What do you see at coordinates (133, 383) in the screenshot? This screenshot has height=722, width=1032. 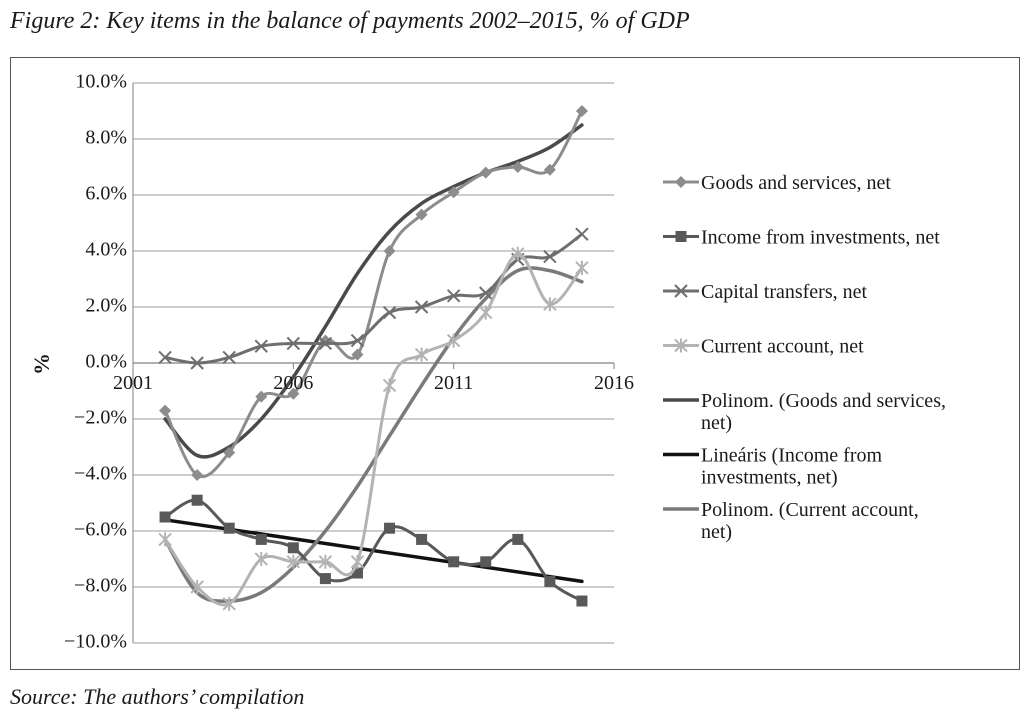 I see `x-tick-label-0: 2001` at bounding box center [133, 383].